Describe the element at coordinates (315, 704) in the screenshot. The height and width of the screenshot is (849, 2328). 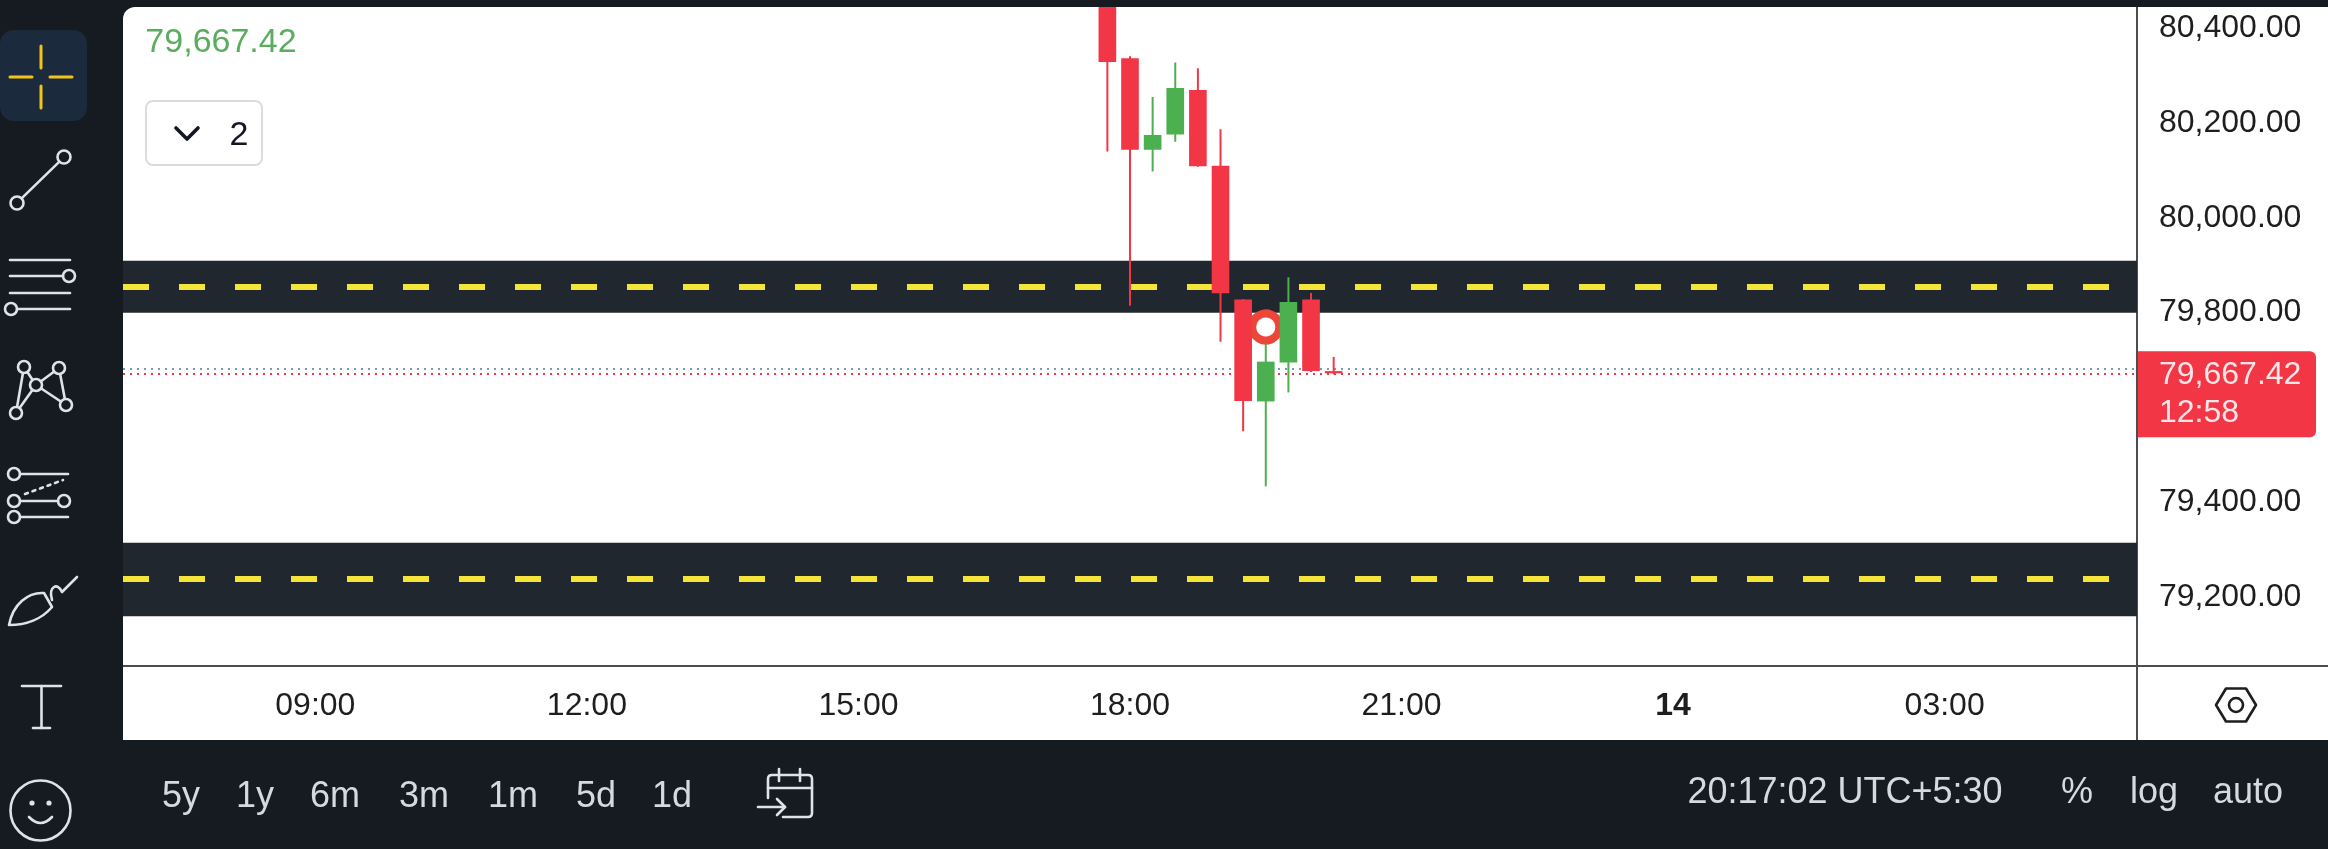
I see `x-tick-label: 09:00` at that location.